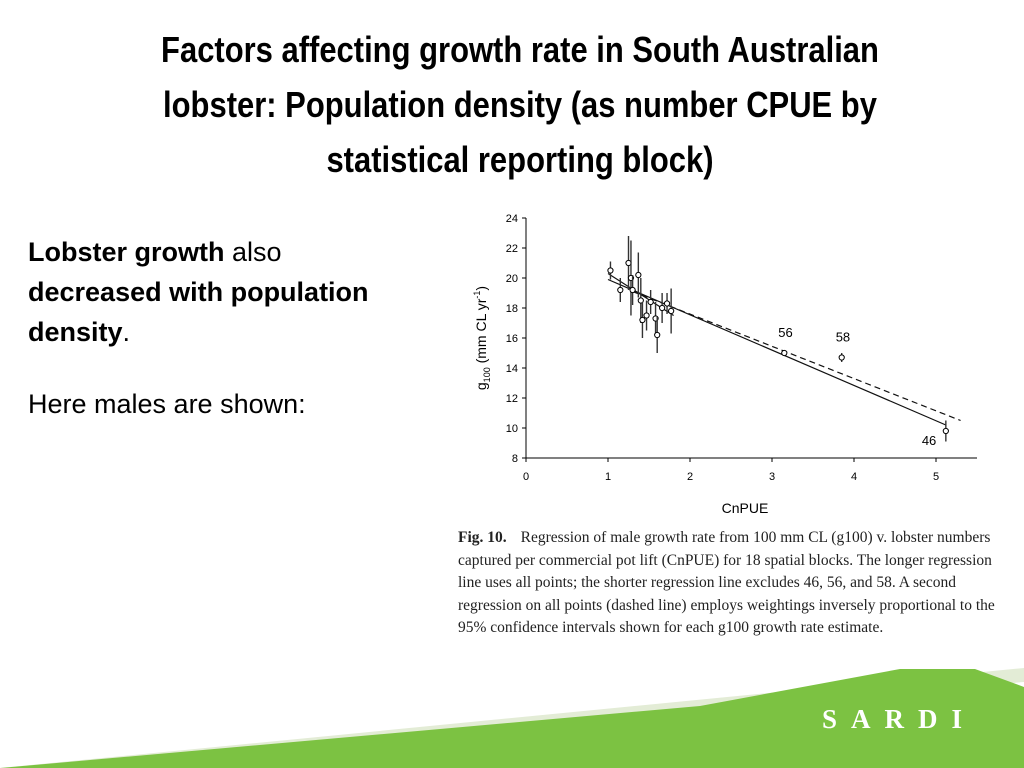 The image size is (1024, 768). What do you see at coordinates (745, 508) in the screenshot?
I see `x-axis-title: CnPUE` at bounding box center [745, 508].